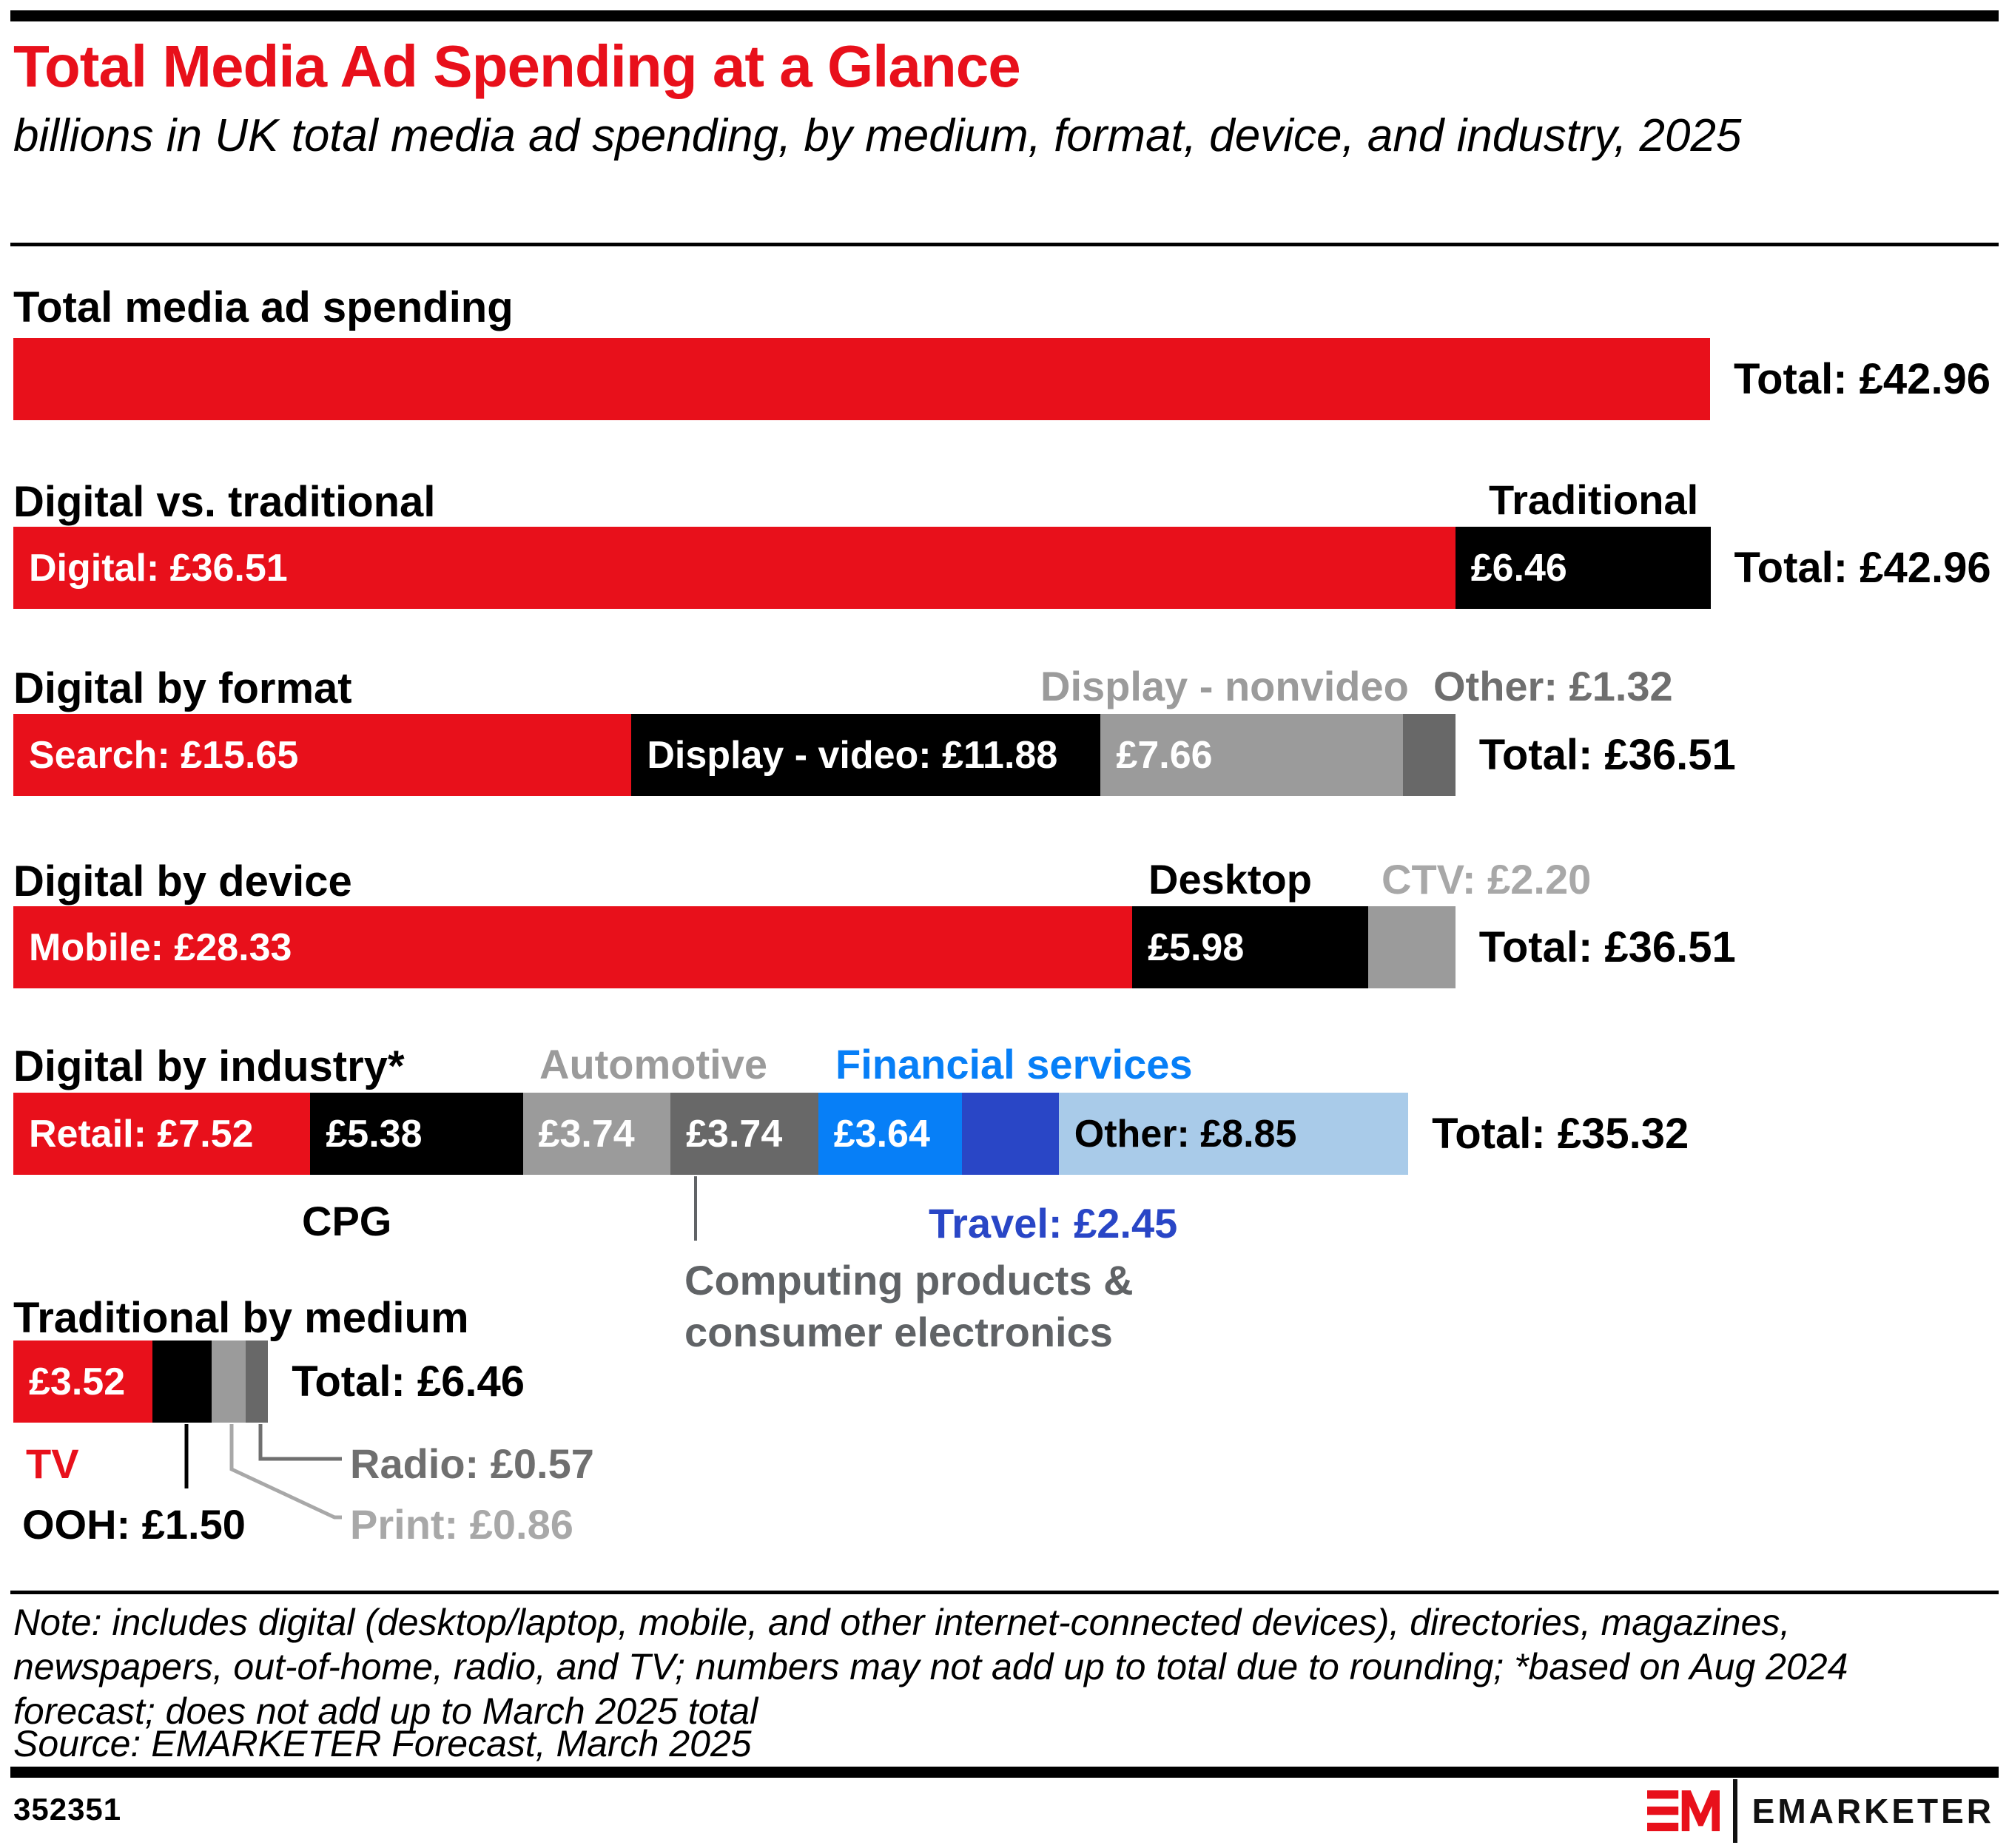 This screenshot has width=2009, height=1848. Describe the element at coordinates (1164, 755) in the screenshot. I see `bar-segment-label: £7.66` at that location.